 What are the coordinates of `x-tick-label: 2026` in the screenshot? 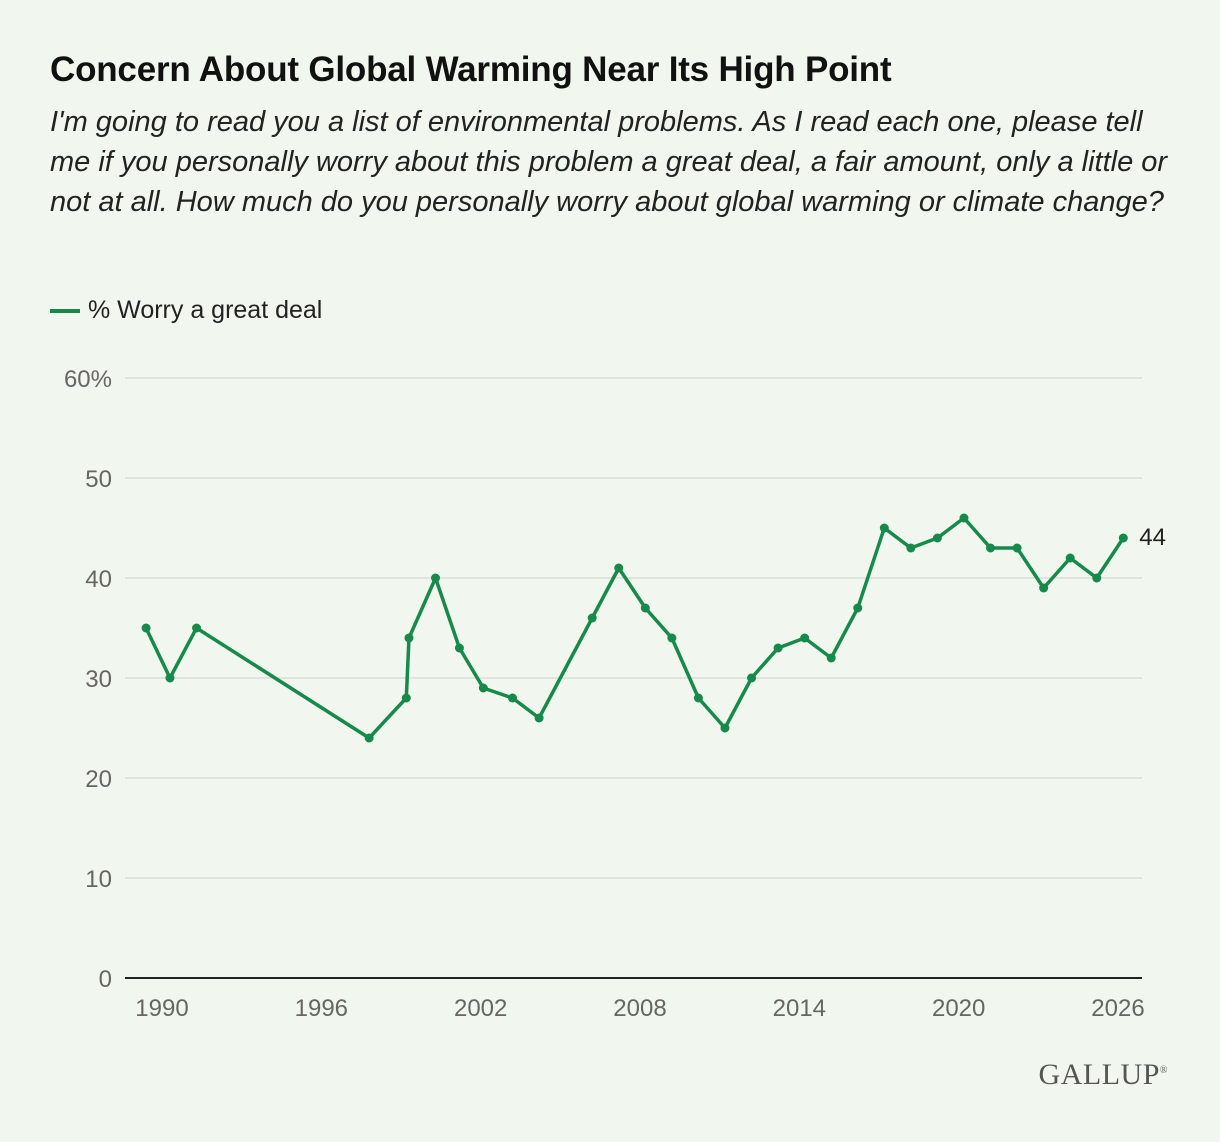 It's located at (1117, 1008).